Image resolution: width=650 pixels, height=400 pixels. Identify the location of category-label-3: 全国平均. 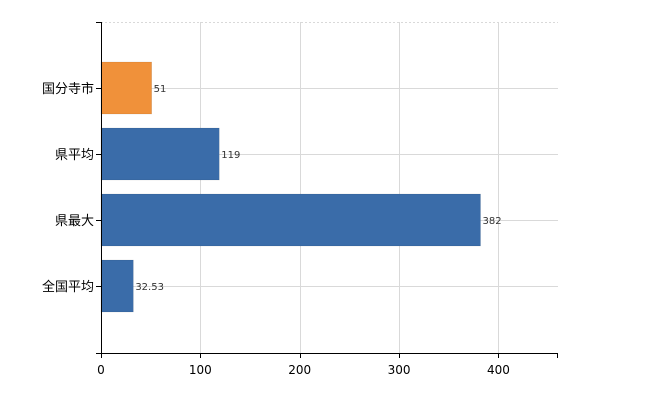
(68, 287).